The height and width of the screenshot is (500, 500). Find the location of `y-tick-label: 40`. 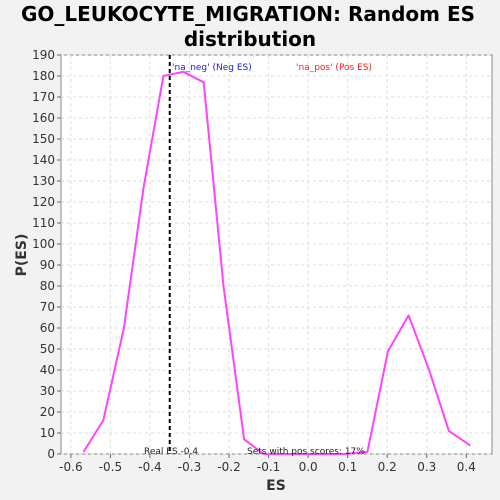

y-tick-label: 40 is located at coordinates (47, 370).